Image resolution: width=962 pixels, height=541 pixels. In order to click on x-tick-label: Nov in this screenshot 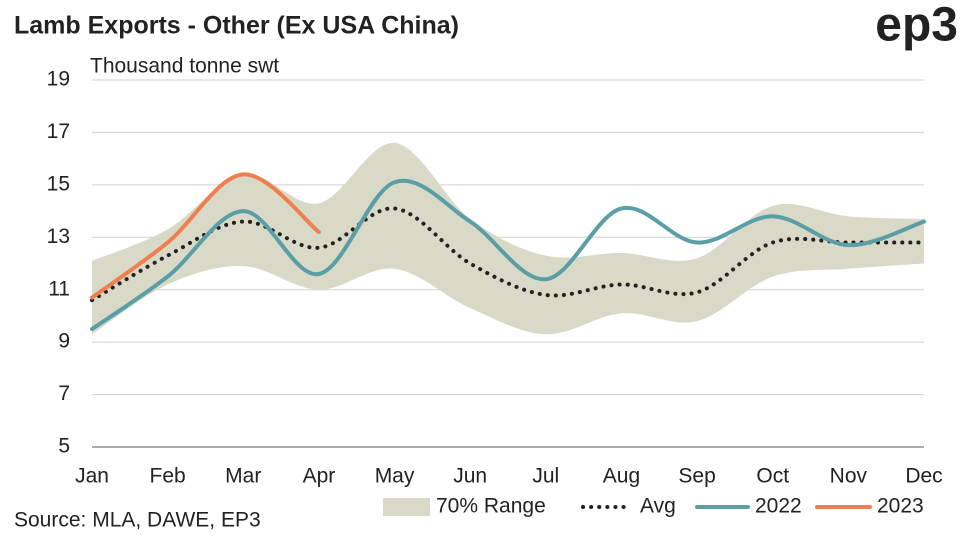, I will do `click(849, 476)`.